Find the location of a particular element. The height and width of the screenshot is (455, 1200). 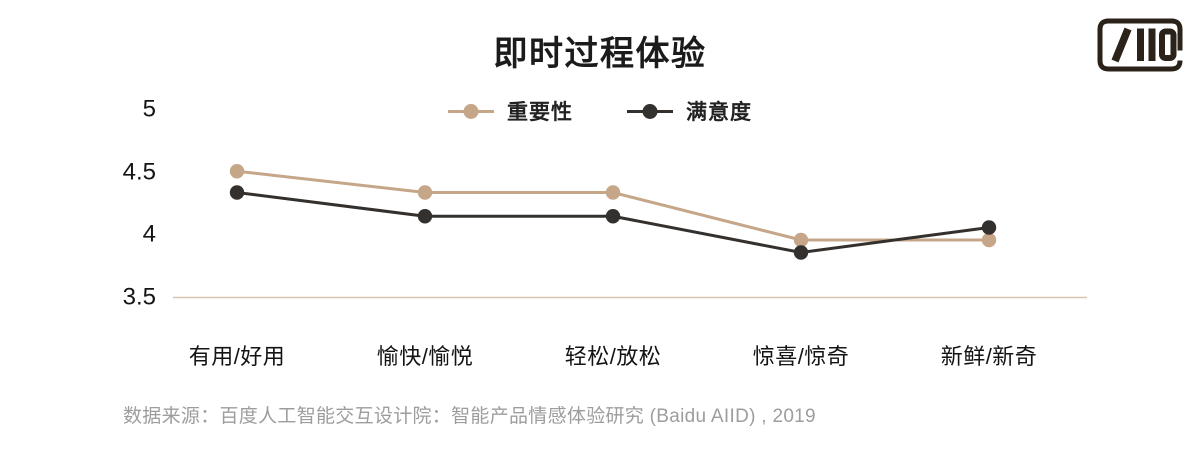

logo-ring is located at coordinates (1168, 44).